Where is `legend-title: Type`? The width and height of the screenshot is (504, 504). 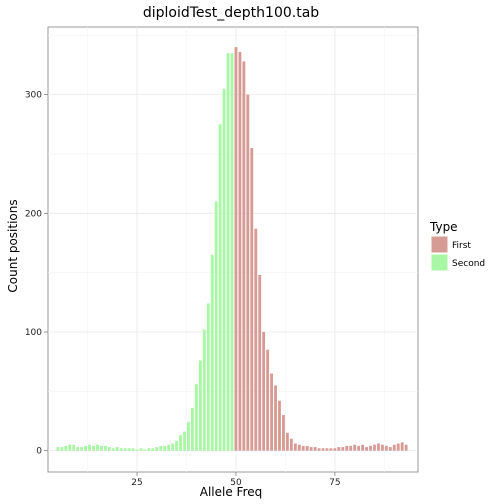 legend-title: Type is located at coordinates (443, 227).